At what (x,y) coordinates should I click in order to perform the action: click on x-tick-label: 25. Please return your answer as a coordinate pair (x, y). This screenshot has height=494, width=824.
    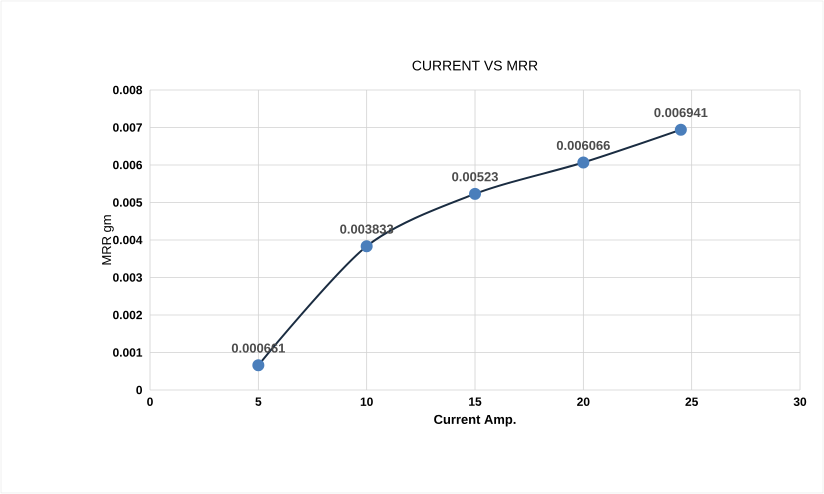
    Looking at the image, I should click on (691, 402).